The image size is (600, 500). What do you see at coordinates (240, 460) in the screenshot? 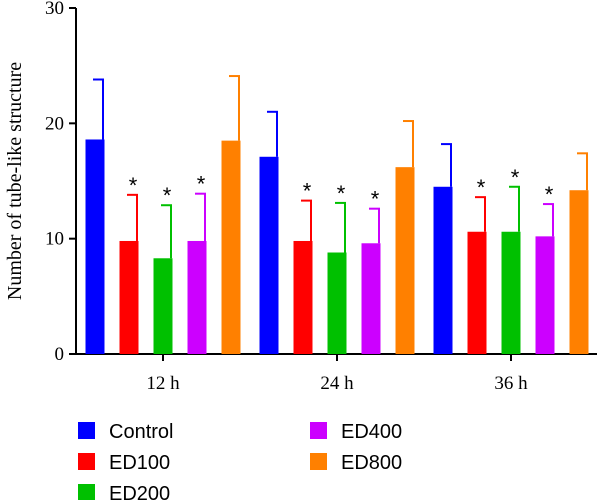
I see `legend: Control ED100 ED200 ED400 ED800` at bounding box center [240, 460].